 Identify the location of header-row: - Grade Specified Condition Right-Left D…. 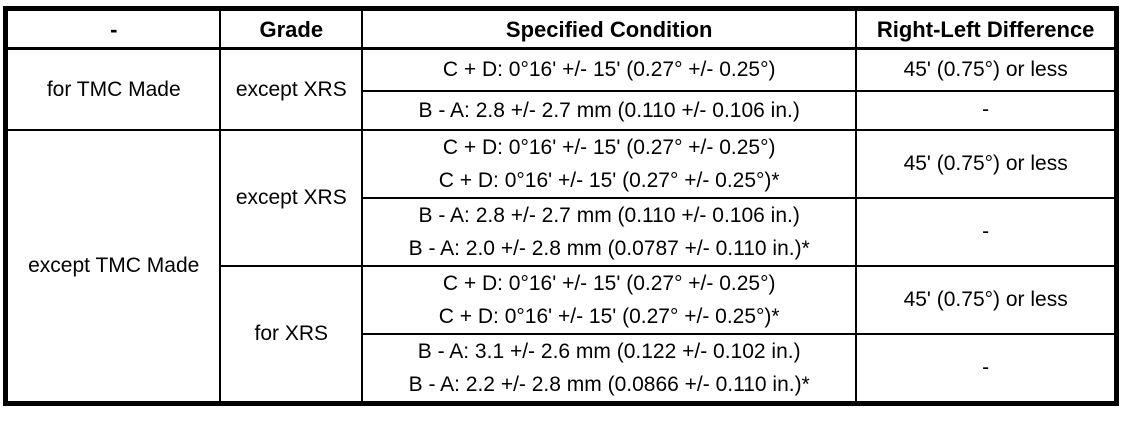
(561, 28).